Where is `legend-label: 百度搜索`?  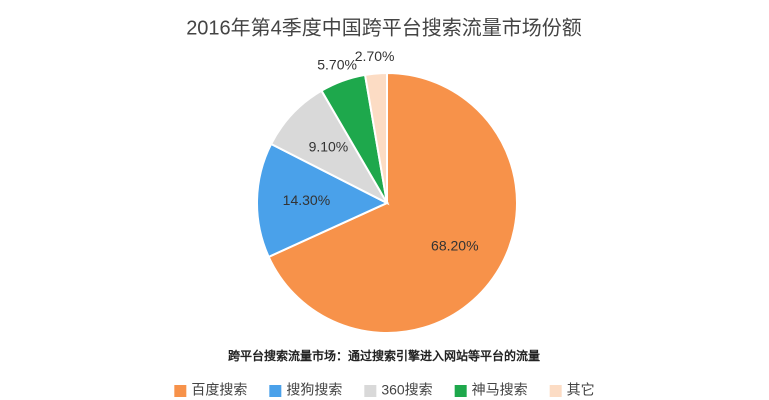 legend-label: 百度搜索 is located at coordinates (219, 390).